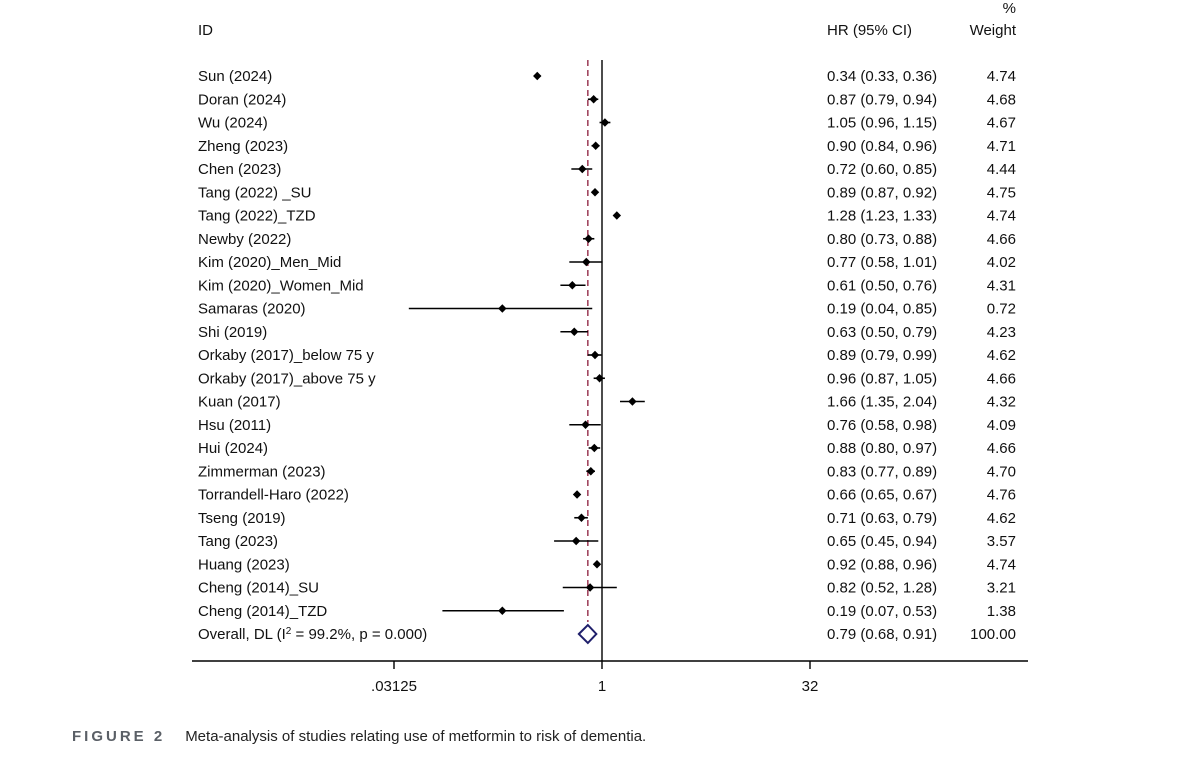 The image size is (1200, 770). I want to click on weight-value: 4.68, so click(1001, 99).